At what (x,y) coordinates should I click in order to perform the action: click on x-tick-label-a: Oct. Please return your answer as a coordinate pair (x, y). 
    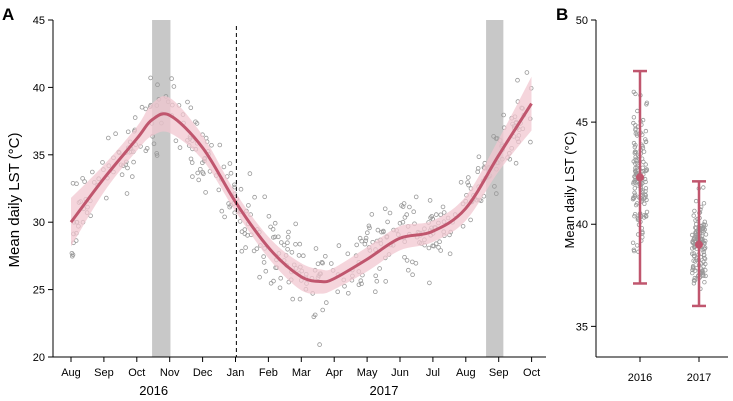
    Looking at the image, I should click on (136, 373).